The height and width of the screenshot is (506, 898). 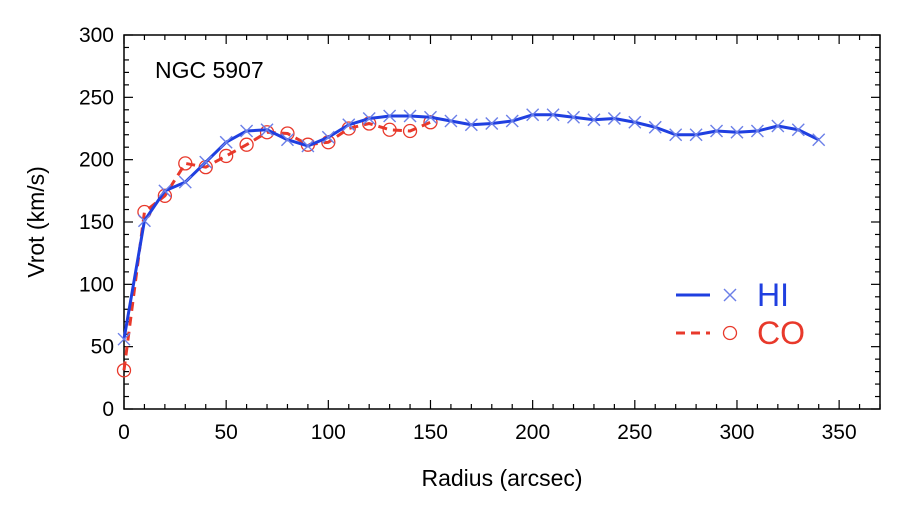 I want to click on legend-label: HI, so click(x=773, y=295).